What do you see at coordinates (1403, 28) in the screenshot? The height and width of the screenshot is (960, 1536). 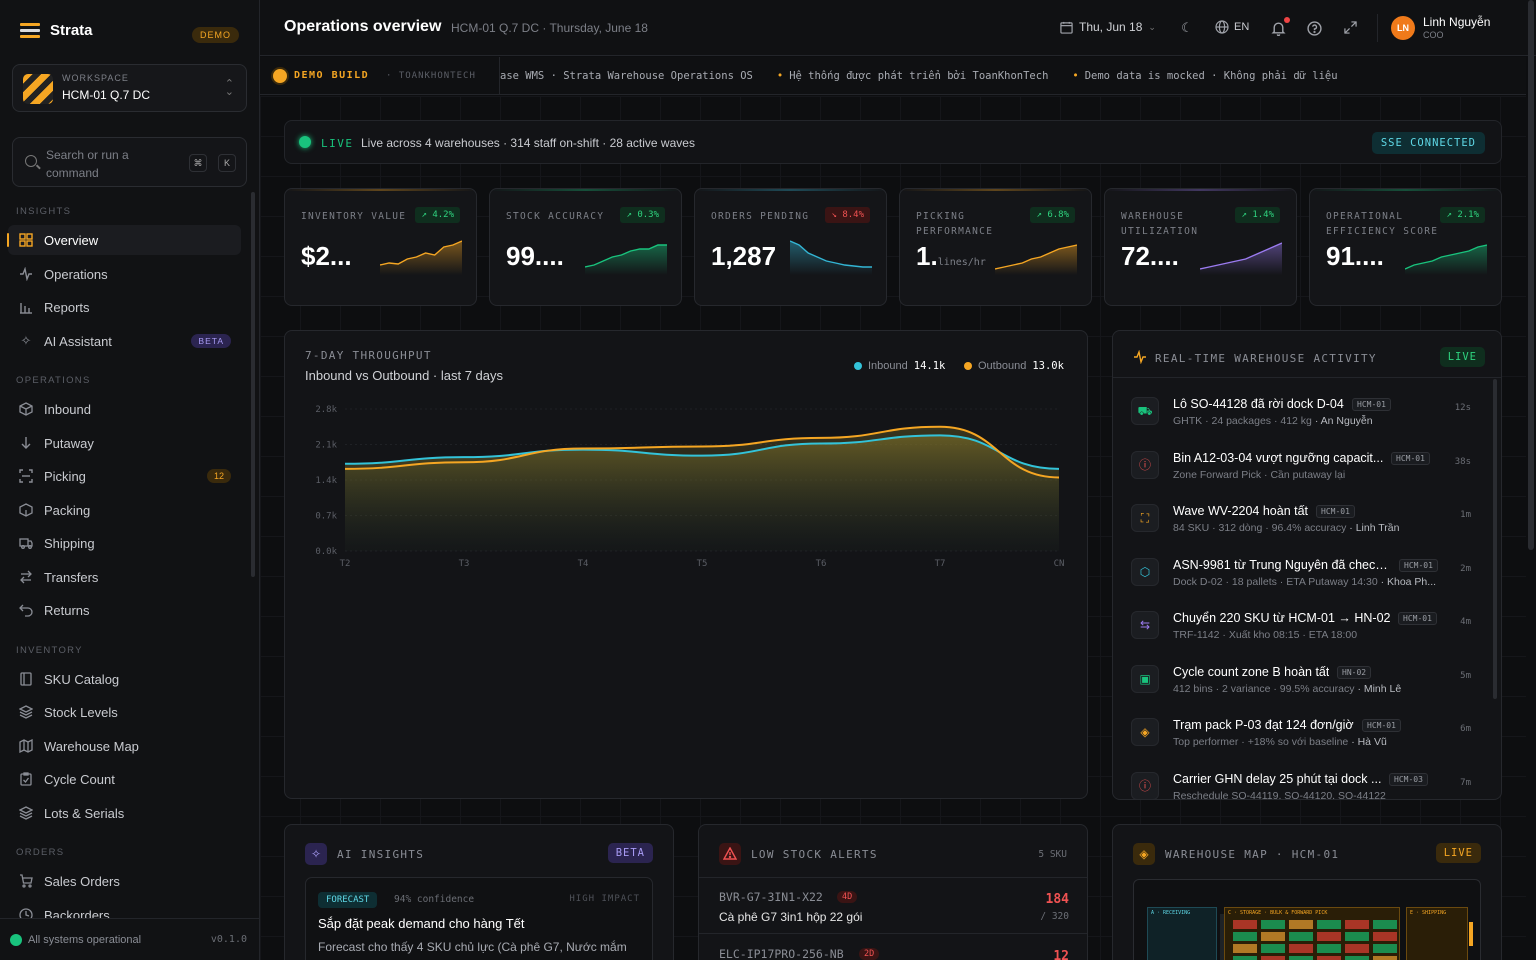 I see `avatar: LN` at bounding box center [1403, 28].